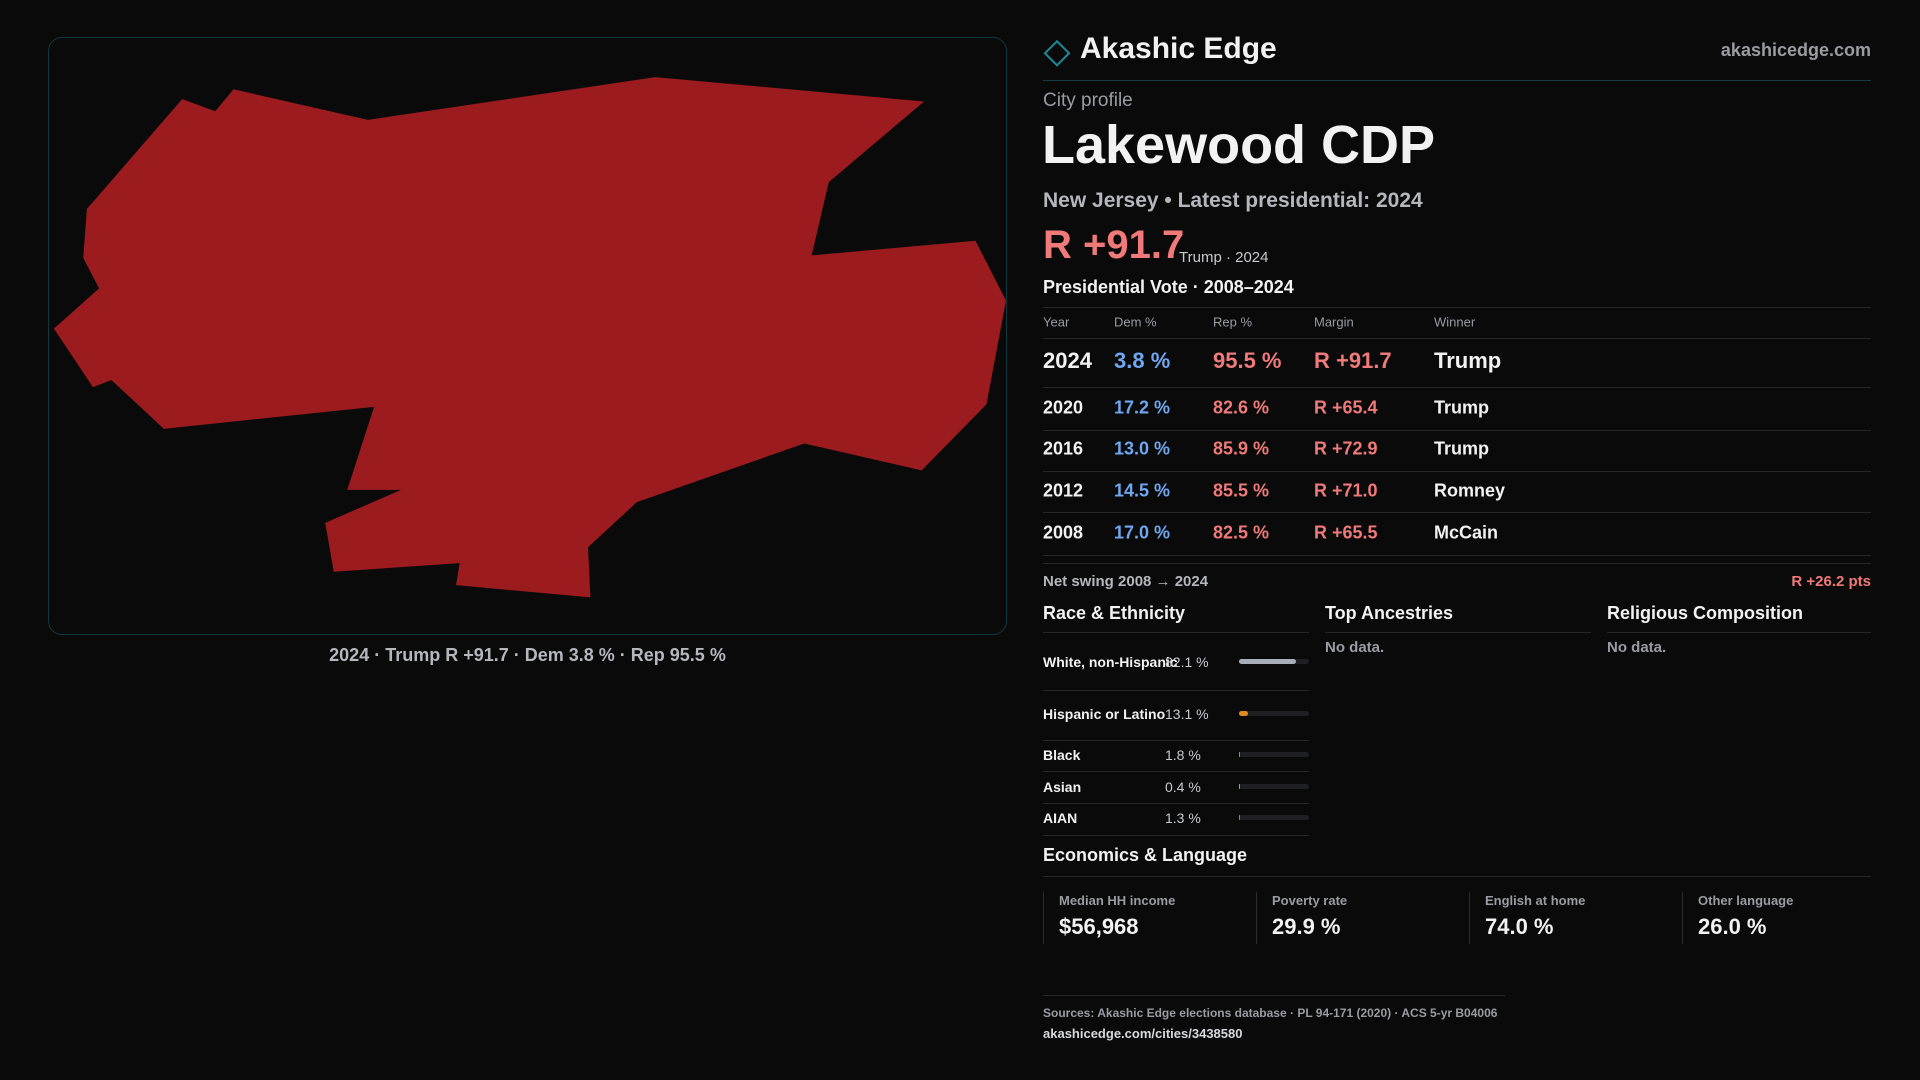 Image resolution: width=1920 pixels, height=1080 pixels. What do you see at coordinates (1117, 900) in the screenshot?
I see `stat-label: Median HH income` at bounding box center [1117, 900].